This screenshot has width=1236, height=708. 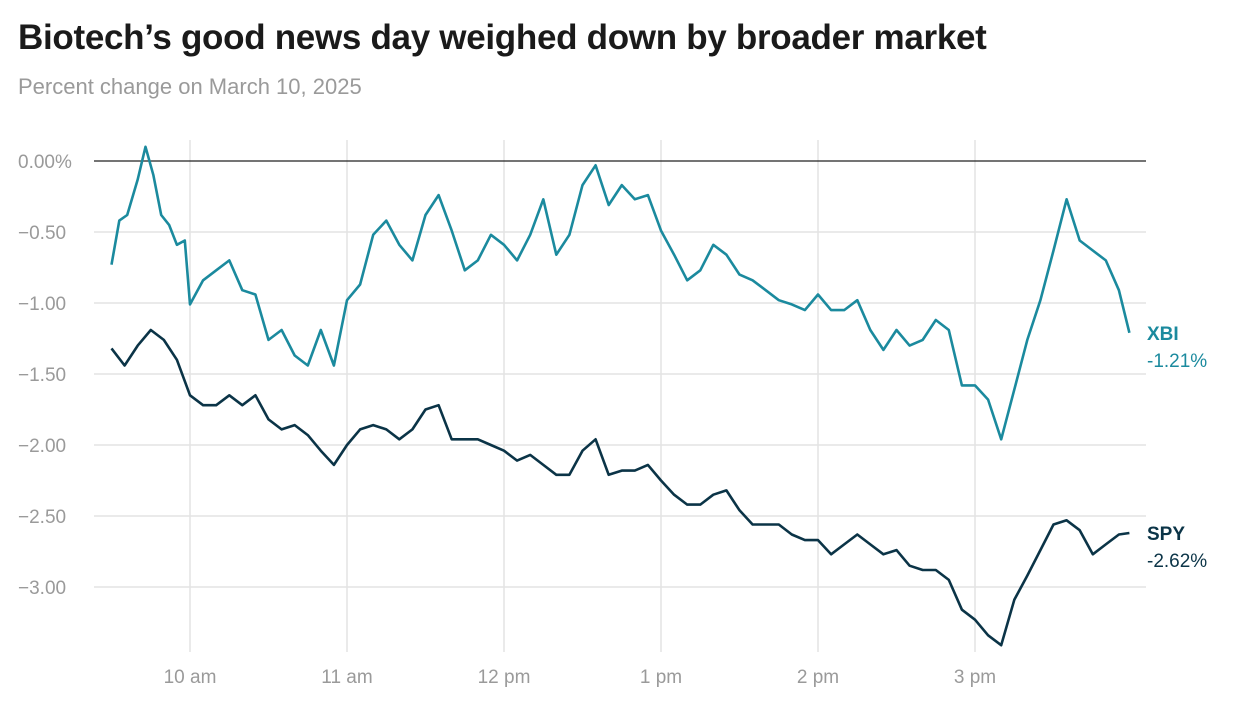 What do you see at coordinates (1166, 534) in the screenshot?
I see `series-label-spy: SPY` at bounding box center [1166, 534].